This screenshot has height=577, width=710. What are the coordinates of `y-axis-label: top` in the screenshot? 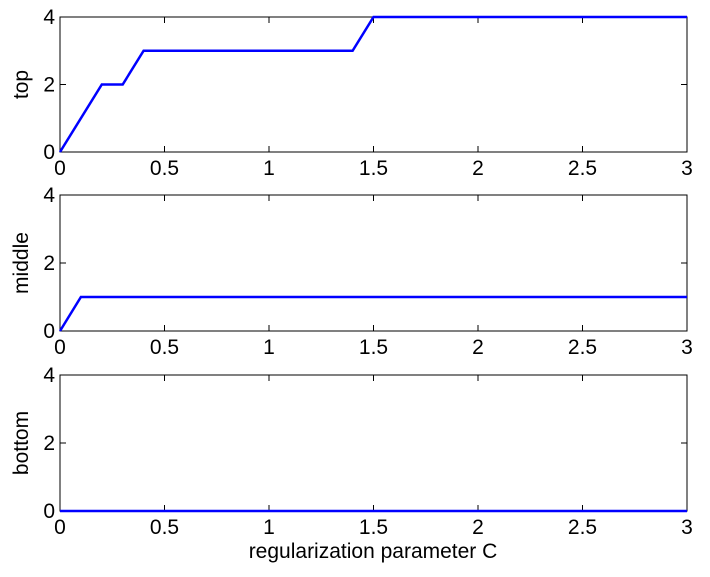 It's located at (21, 84).